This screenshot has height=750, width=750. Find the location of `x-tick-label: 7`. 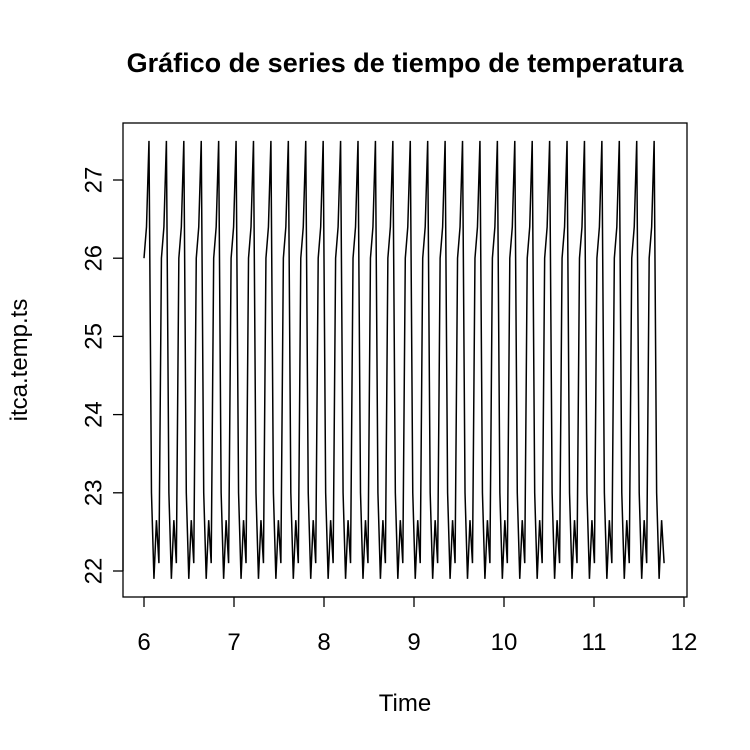

x-tick-label: 7 is located at coordinates (233, 642).